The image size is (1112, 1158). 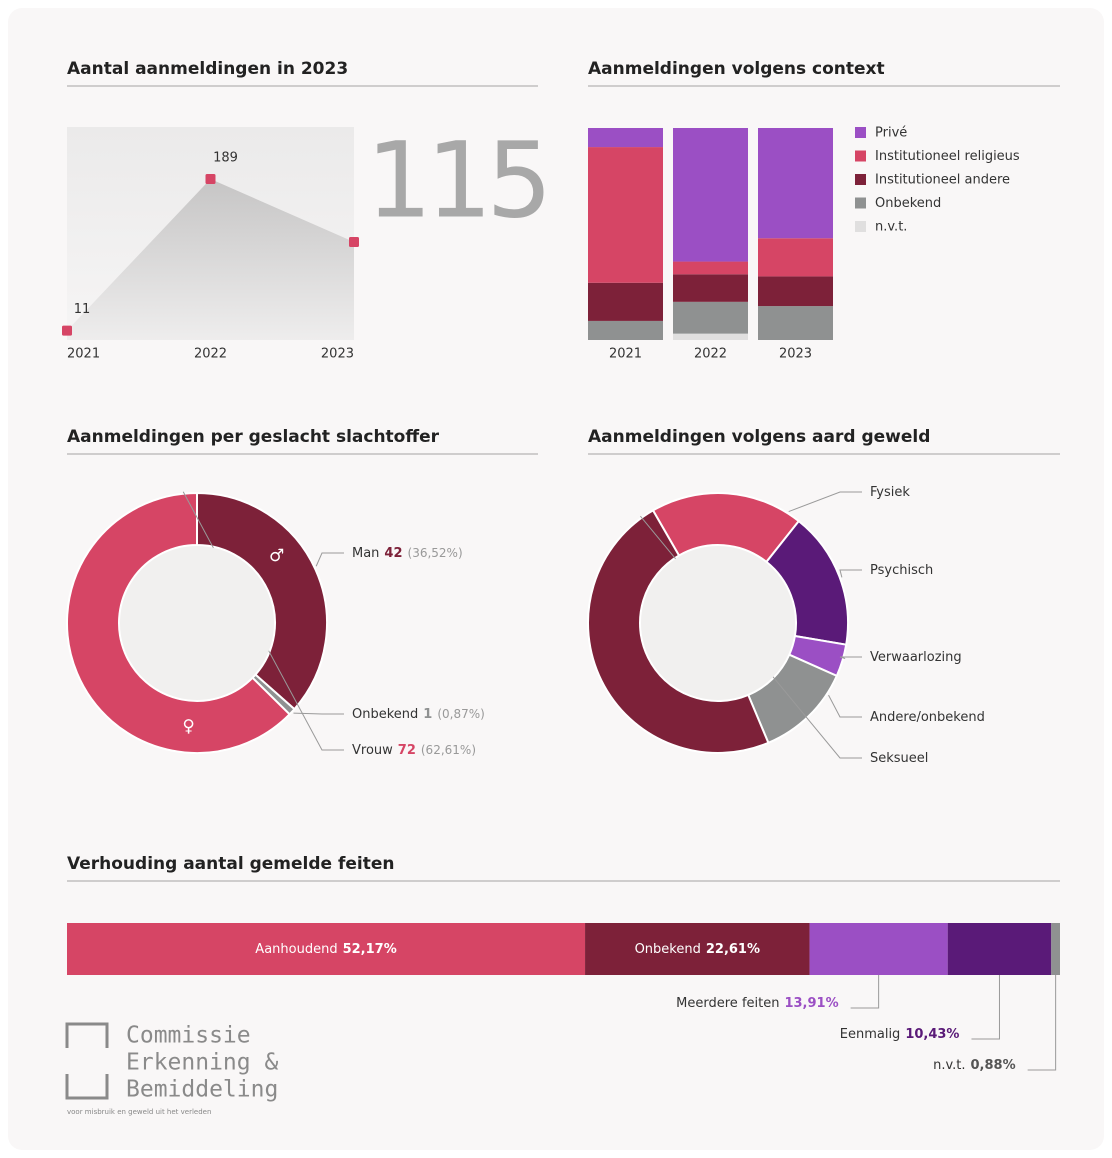 I want to click on value-label: 13,91%, so click(x=811, y=1003).